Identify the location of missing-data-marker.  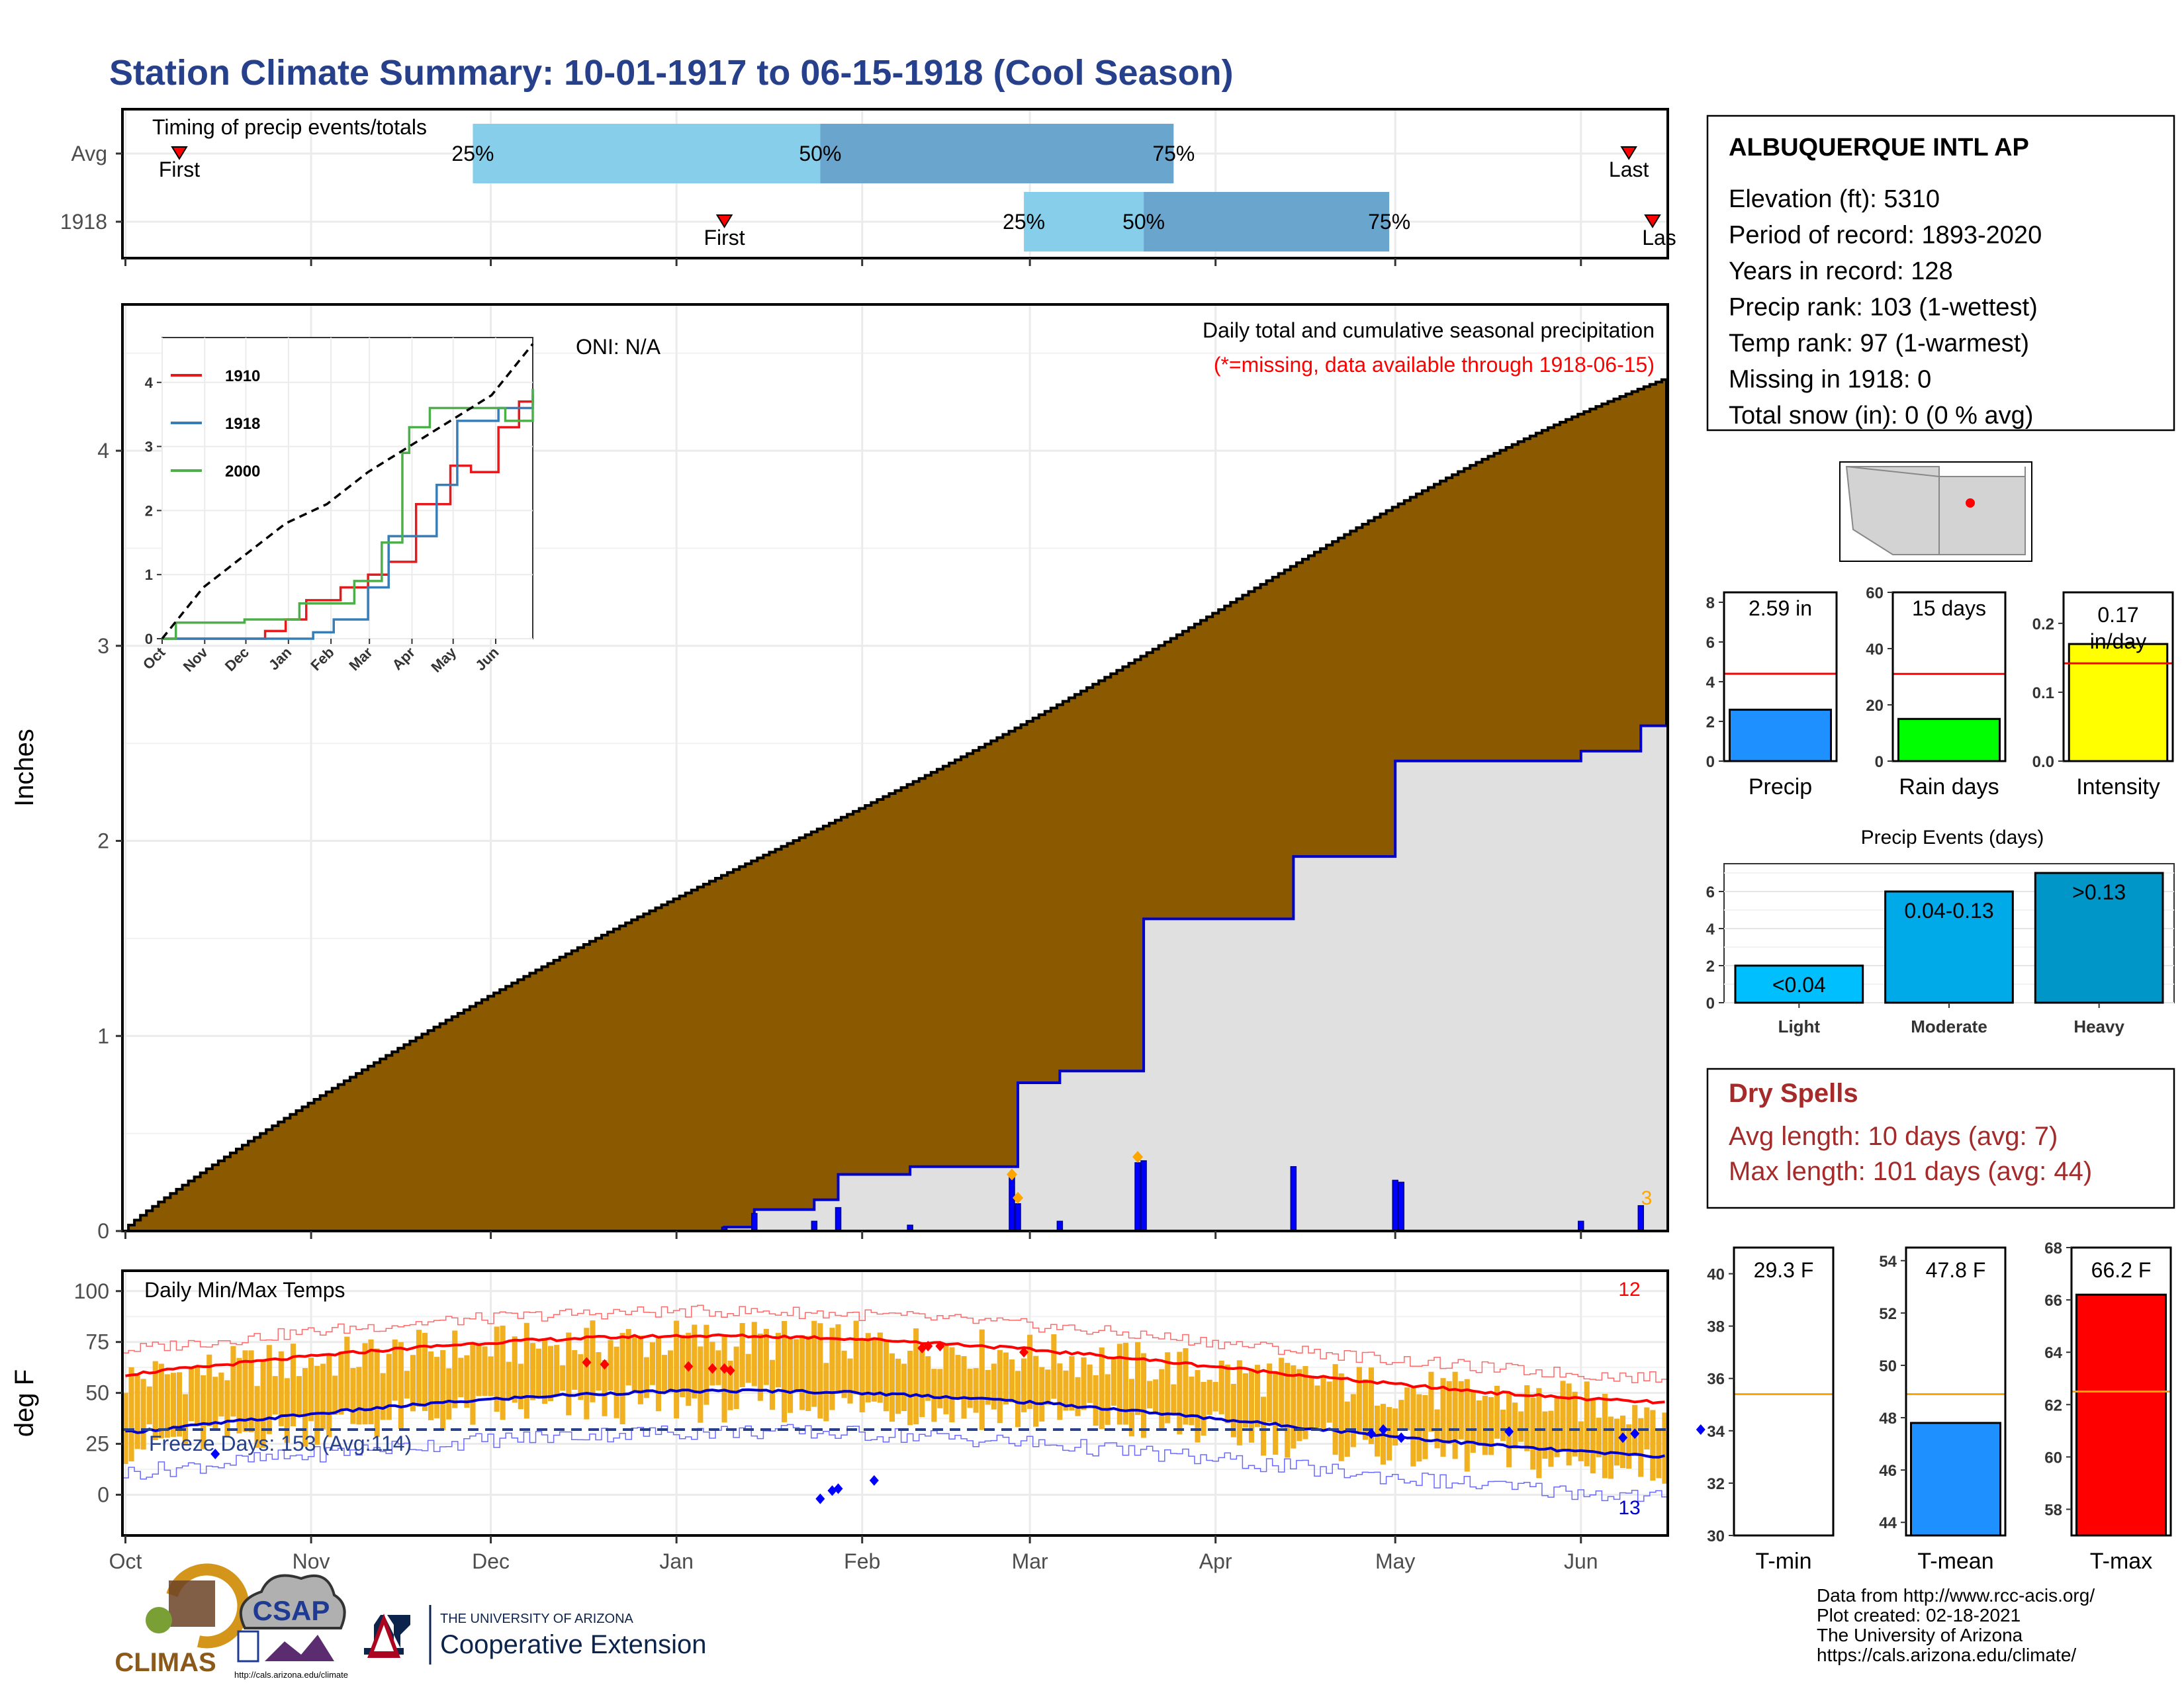
(1138, 1157).